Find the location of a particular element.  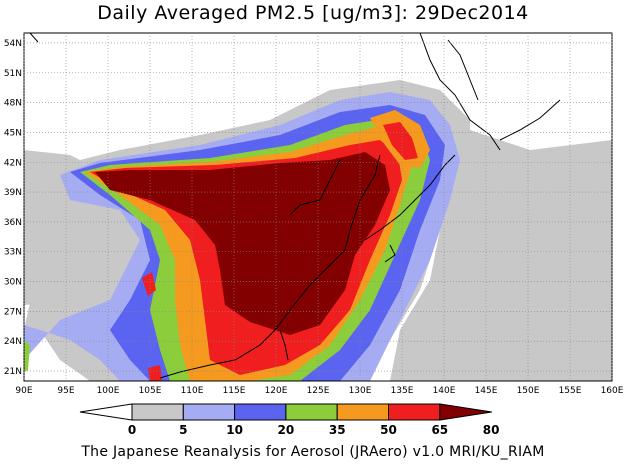

colorbar-label: 5 is located at coordinates (183, 430).